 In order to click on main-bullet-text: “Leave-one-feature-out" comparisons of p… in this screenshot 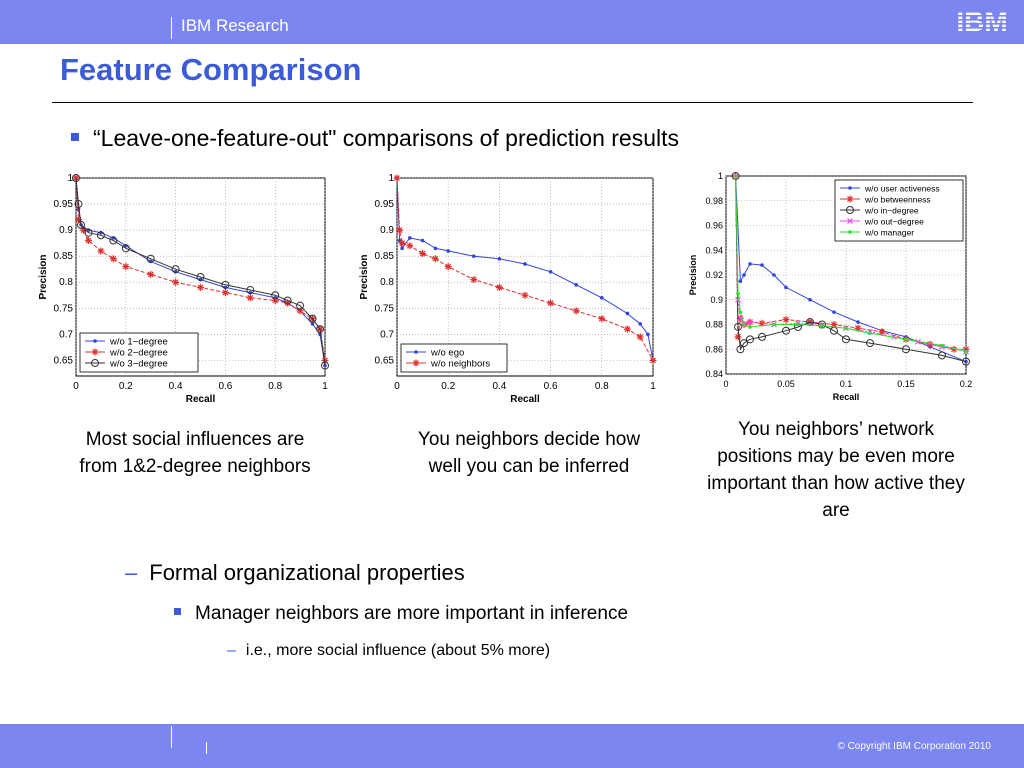, I will do `click(386, 138)`.